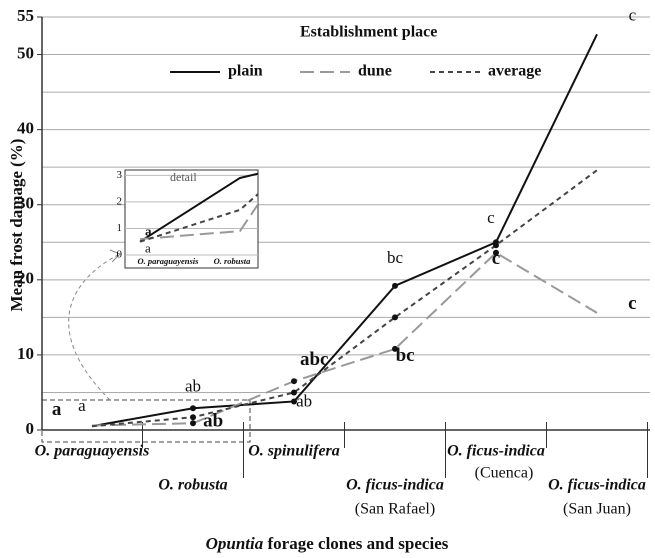 Image resolution: width=655 pixels, height=558 pixels. What do you see at coordinates (294, 451) in the screenshot?
I see `x-tick-label: O. spinulifera` at bounding box center [294, 451].